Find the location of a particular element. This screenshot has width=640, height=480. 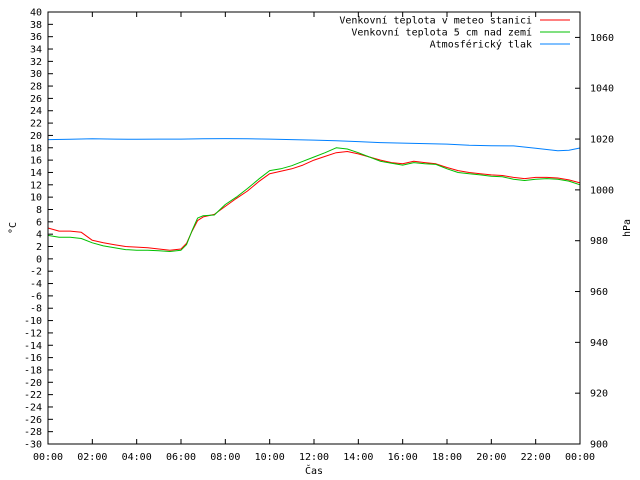

y-left-tick-label: 30 is located at coordinates (36, 74).